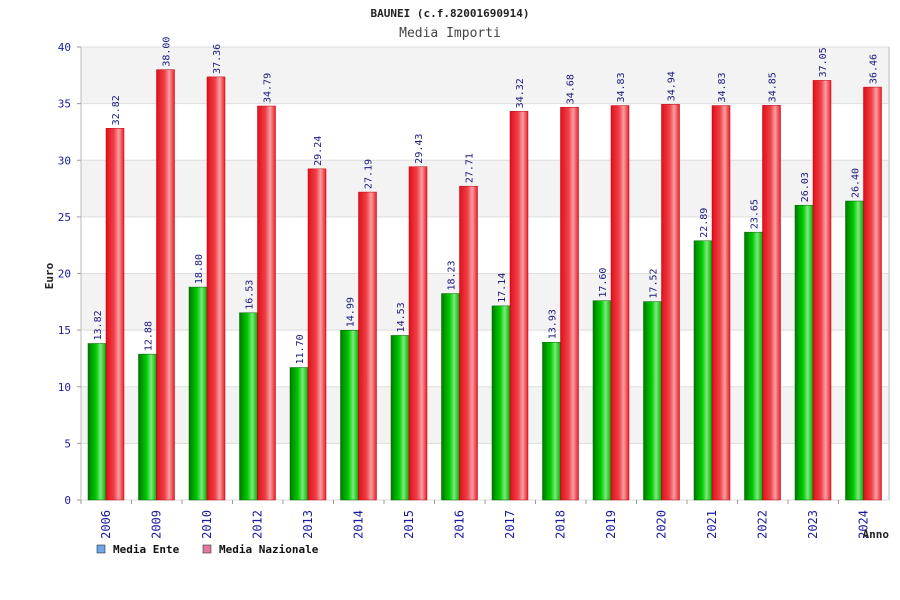  I want to click on bar-media-ente-2022, so click(753, 366).